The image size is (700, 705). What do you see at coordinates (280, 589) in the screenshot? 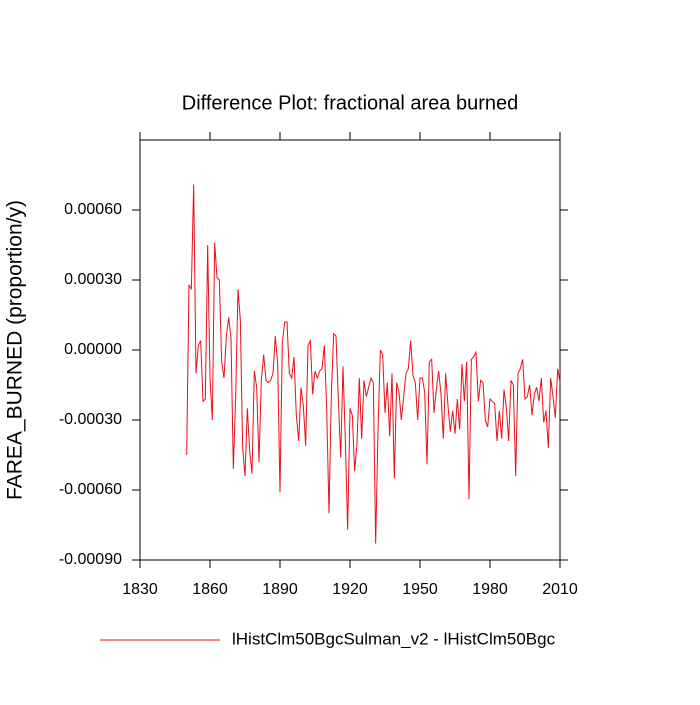
I see `x-tick-label: 1890` at bounding box center [280, 589].